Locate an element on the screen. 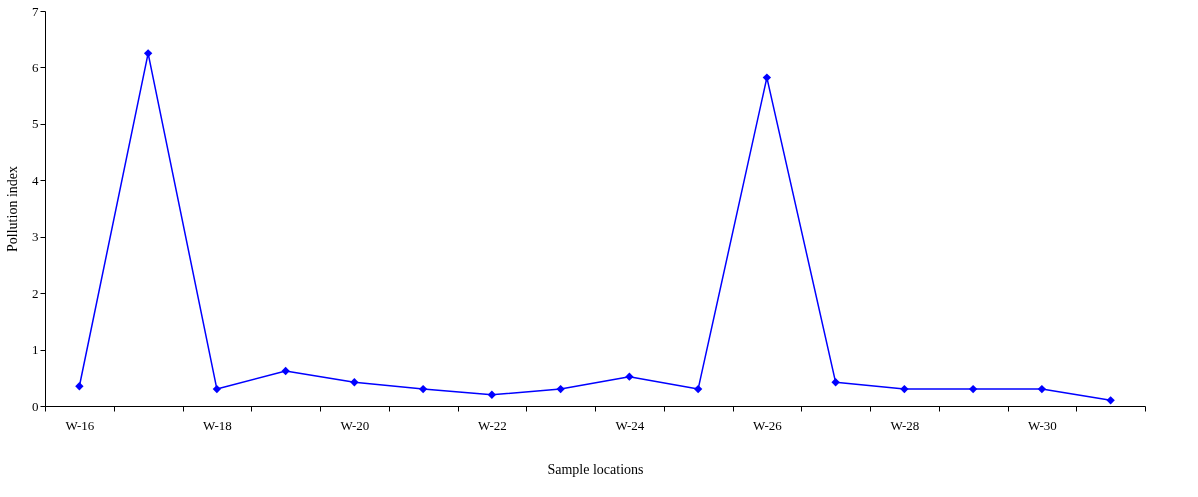 Image resolution: width=1198 pixels, height=497 pixels. x-axis-title: Sample locations is located at coordinates (595, 469).